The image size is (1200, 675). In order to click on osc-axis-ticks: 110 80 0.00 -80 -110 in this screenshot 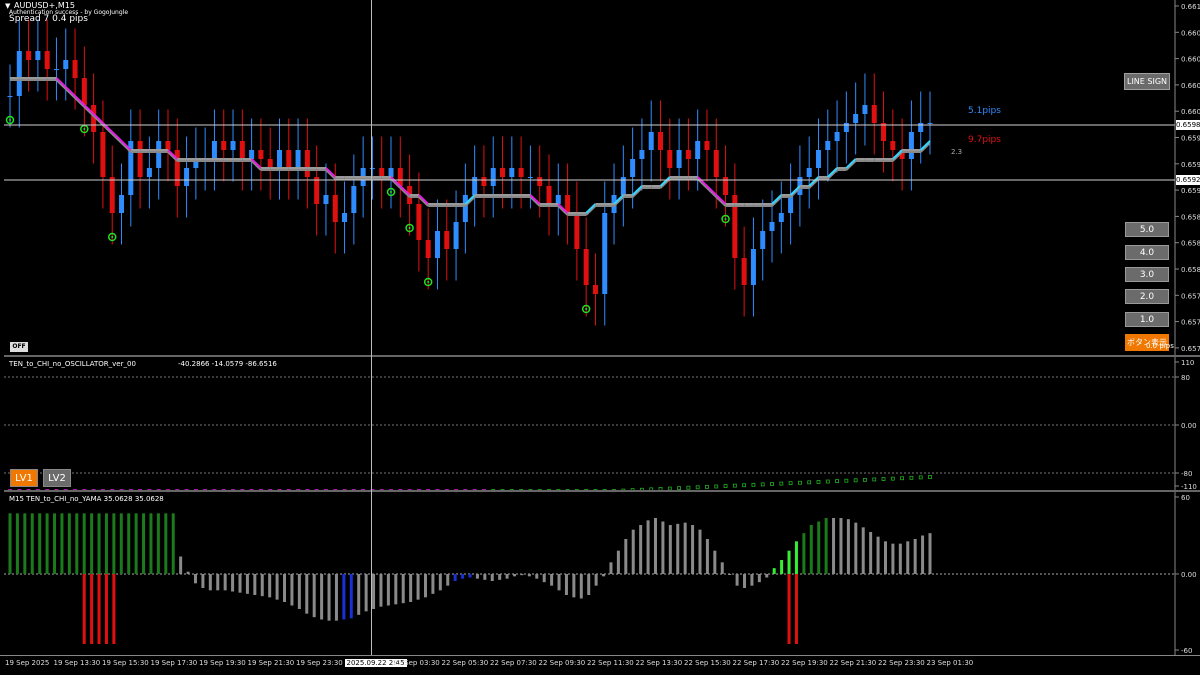, I will do `click(1186, 425)`.